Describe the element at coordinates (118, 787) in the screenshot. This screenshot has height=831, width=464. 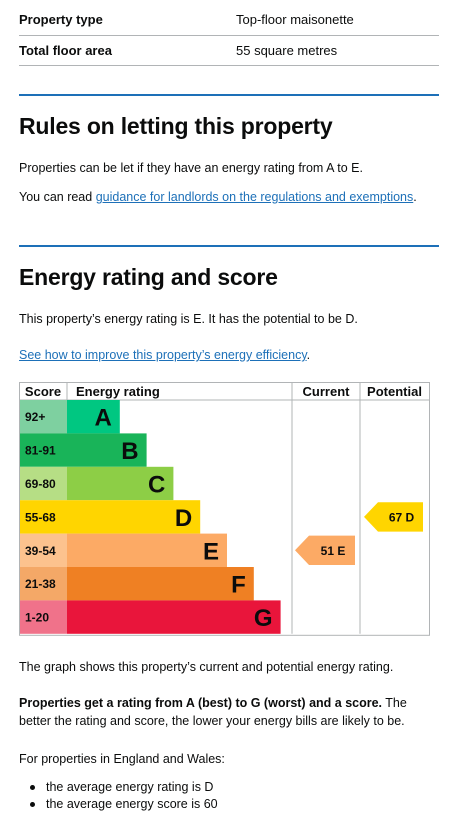
I see `list-item: the average energy rating is D` at that location.